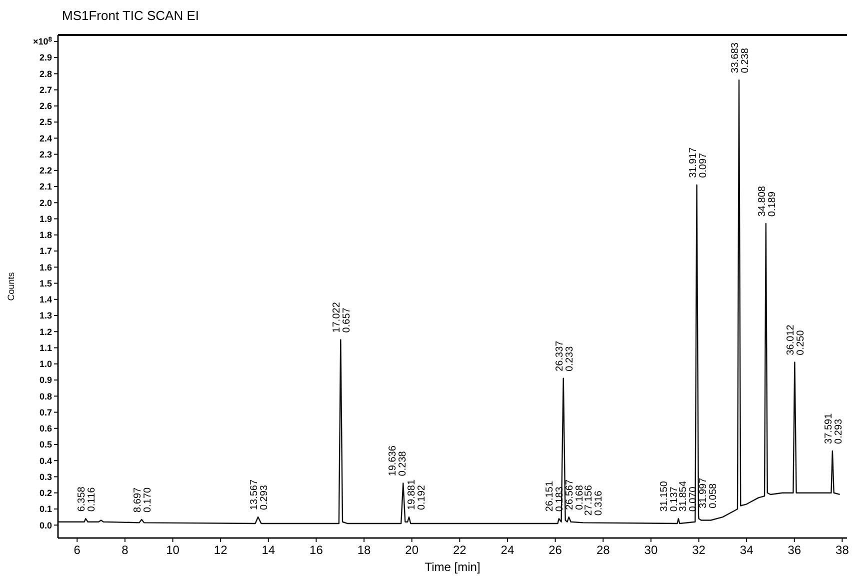  I want to click on y-tick-label: 2.8, so click(45, 73).